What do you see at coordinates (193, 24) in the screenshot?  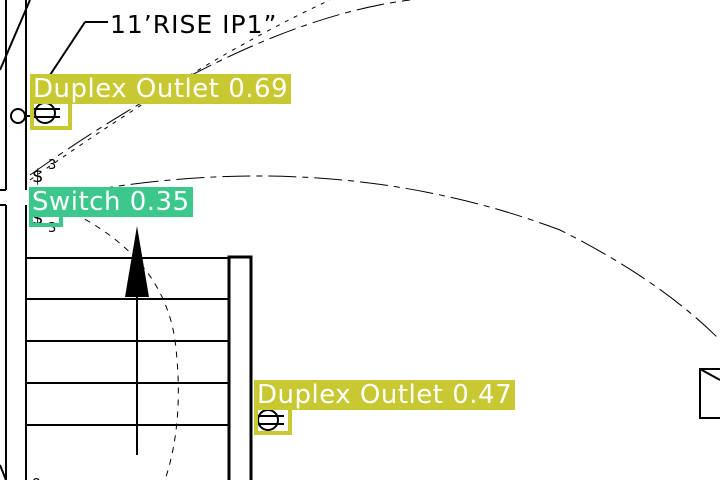 I see `riser-note: 11’RISE IP1”` at bounding box center [193, 24].